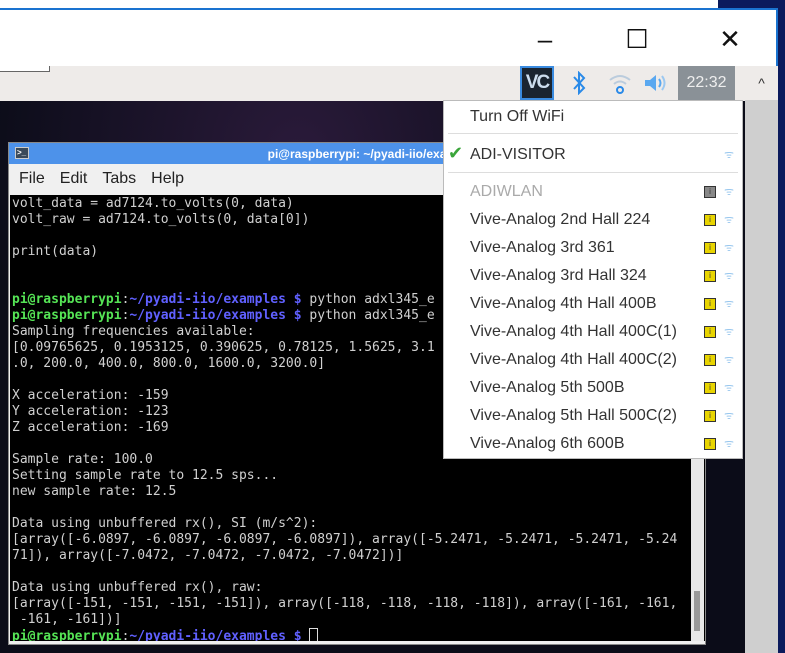  I want to click on side-scrollbar: ^, so click(761, 359).